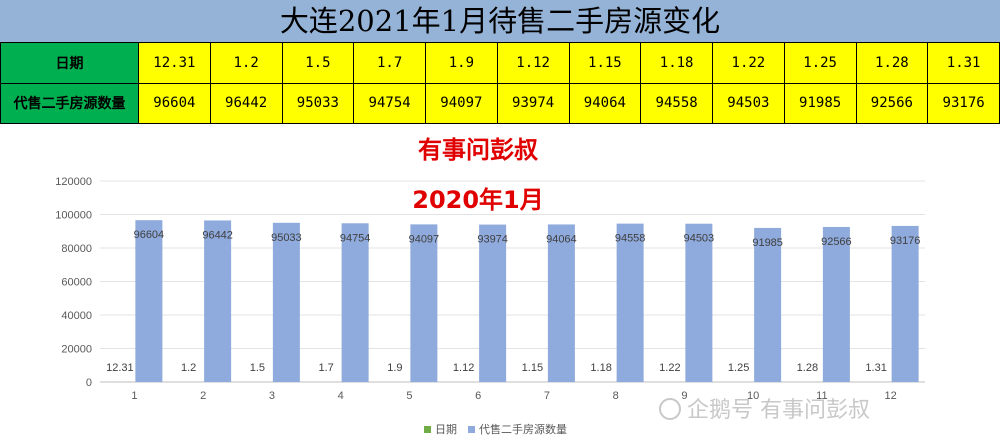 The height and width of the screenshot is (445, 1000). I want to click on x-tick-label: 2, so click(203, 396).